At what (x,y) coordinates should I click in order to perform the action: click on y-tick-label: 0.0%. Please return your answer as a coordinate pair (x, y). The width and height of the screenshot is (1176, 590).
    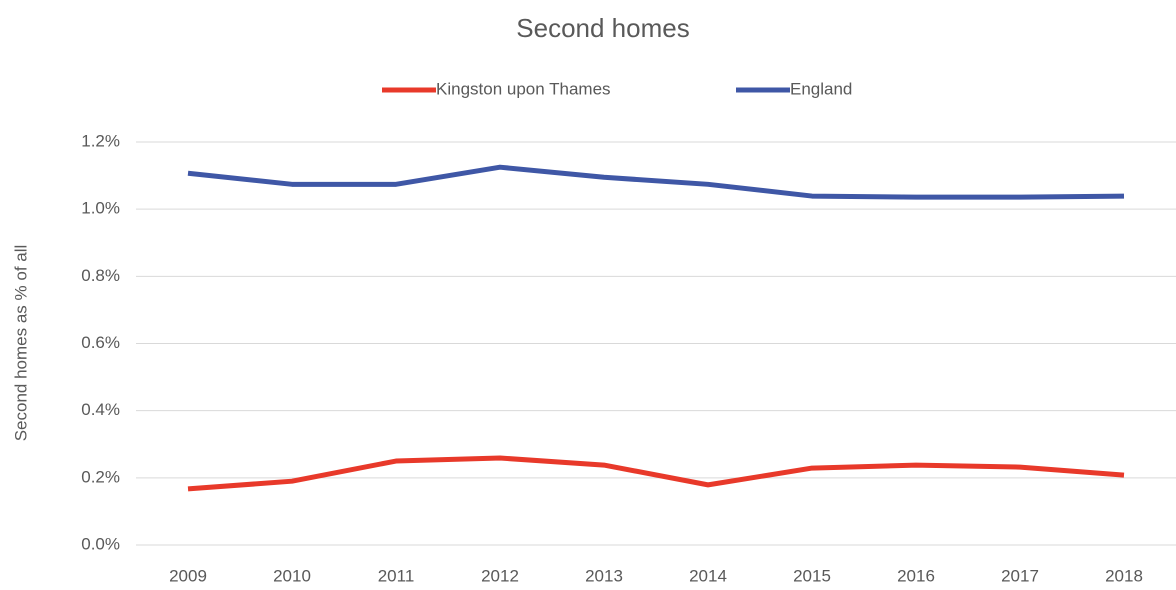
    Looking at the image, I should click on (100, 543).